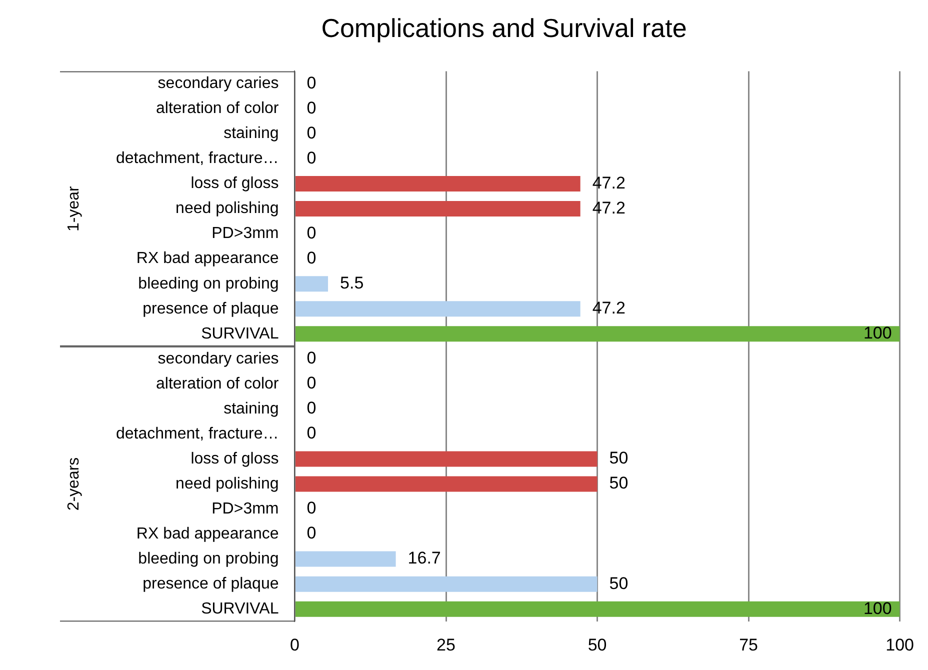 The image size is (928, 670). I want to click on data-label: 5.5, so click(352, 283).